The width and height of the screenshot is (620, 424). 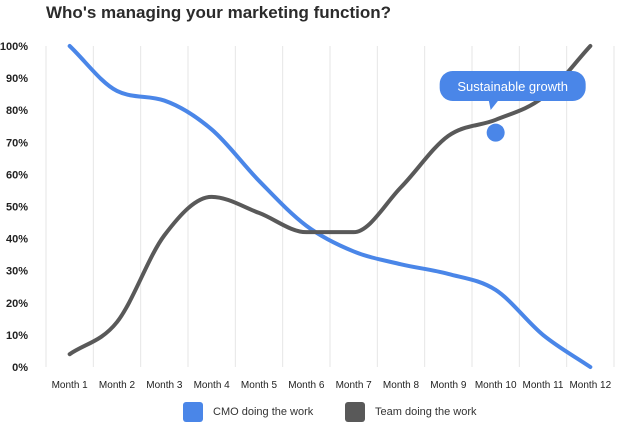 What do you see at coordinates (14, 47) in the screenshot?
I see `y-tick-label: 100%` at bounding box center [14, 47].